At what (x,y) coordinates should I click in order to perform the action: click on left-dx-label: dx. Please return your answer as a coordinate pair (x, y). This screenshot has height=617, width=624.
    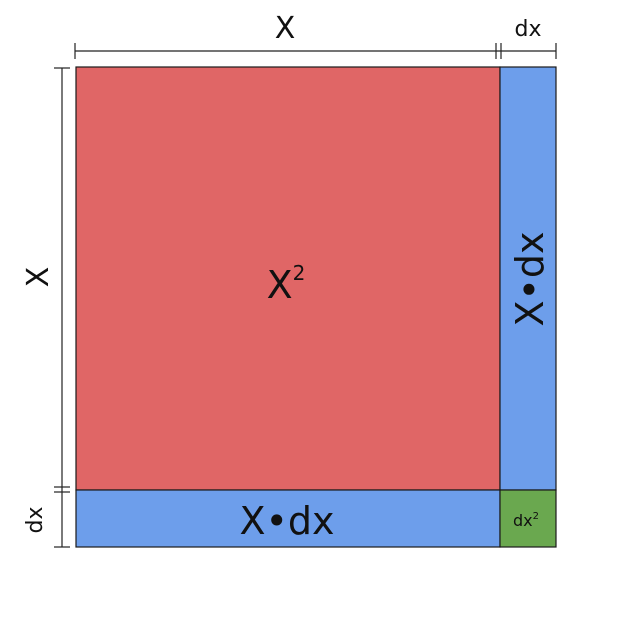
    Looking at the image, I should click on (35, 520).